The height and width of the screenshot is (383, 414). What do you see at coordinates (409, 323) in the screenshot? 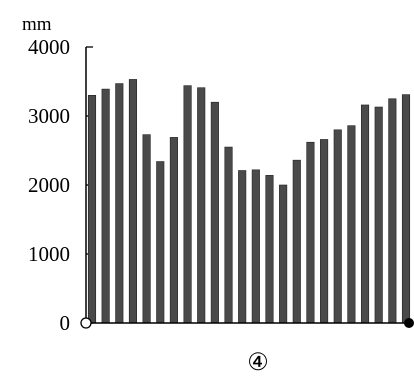
I see `end-filled-circle-marker` at bounding box center [409, 323].